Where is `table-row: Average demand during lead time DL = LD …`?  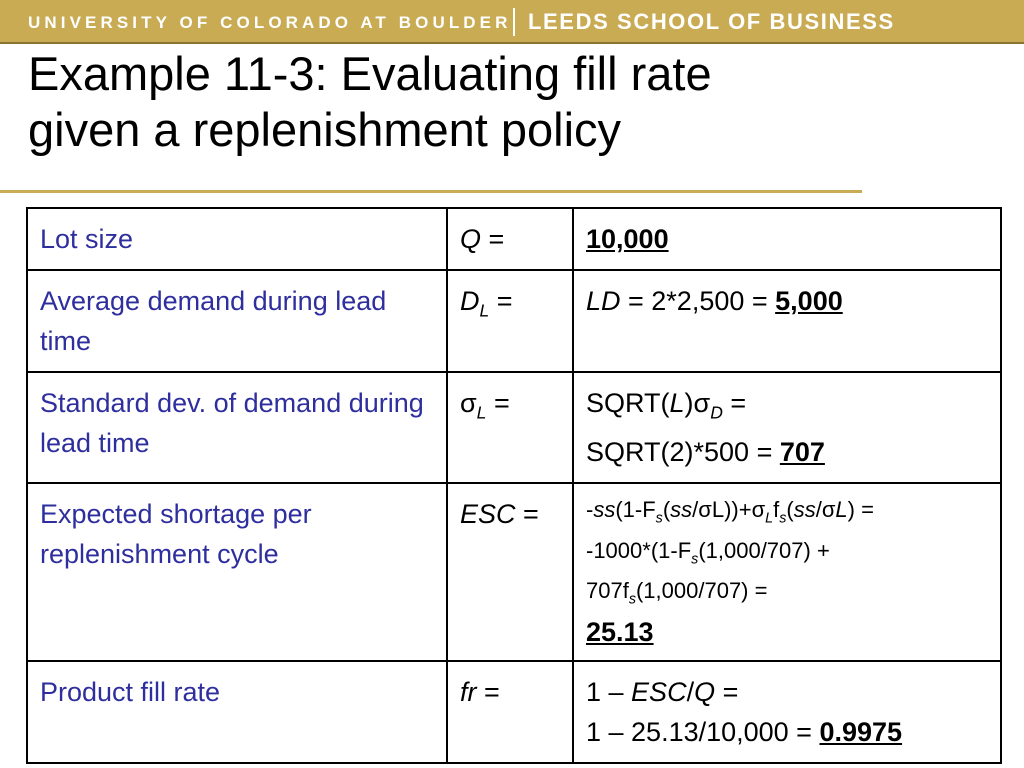
table-row: Average demand during lead time DL = LD … is located at coordinates (514, 321).